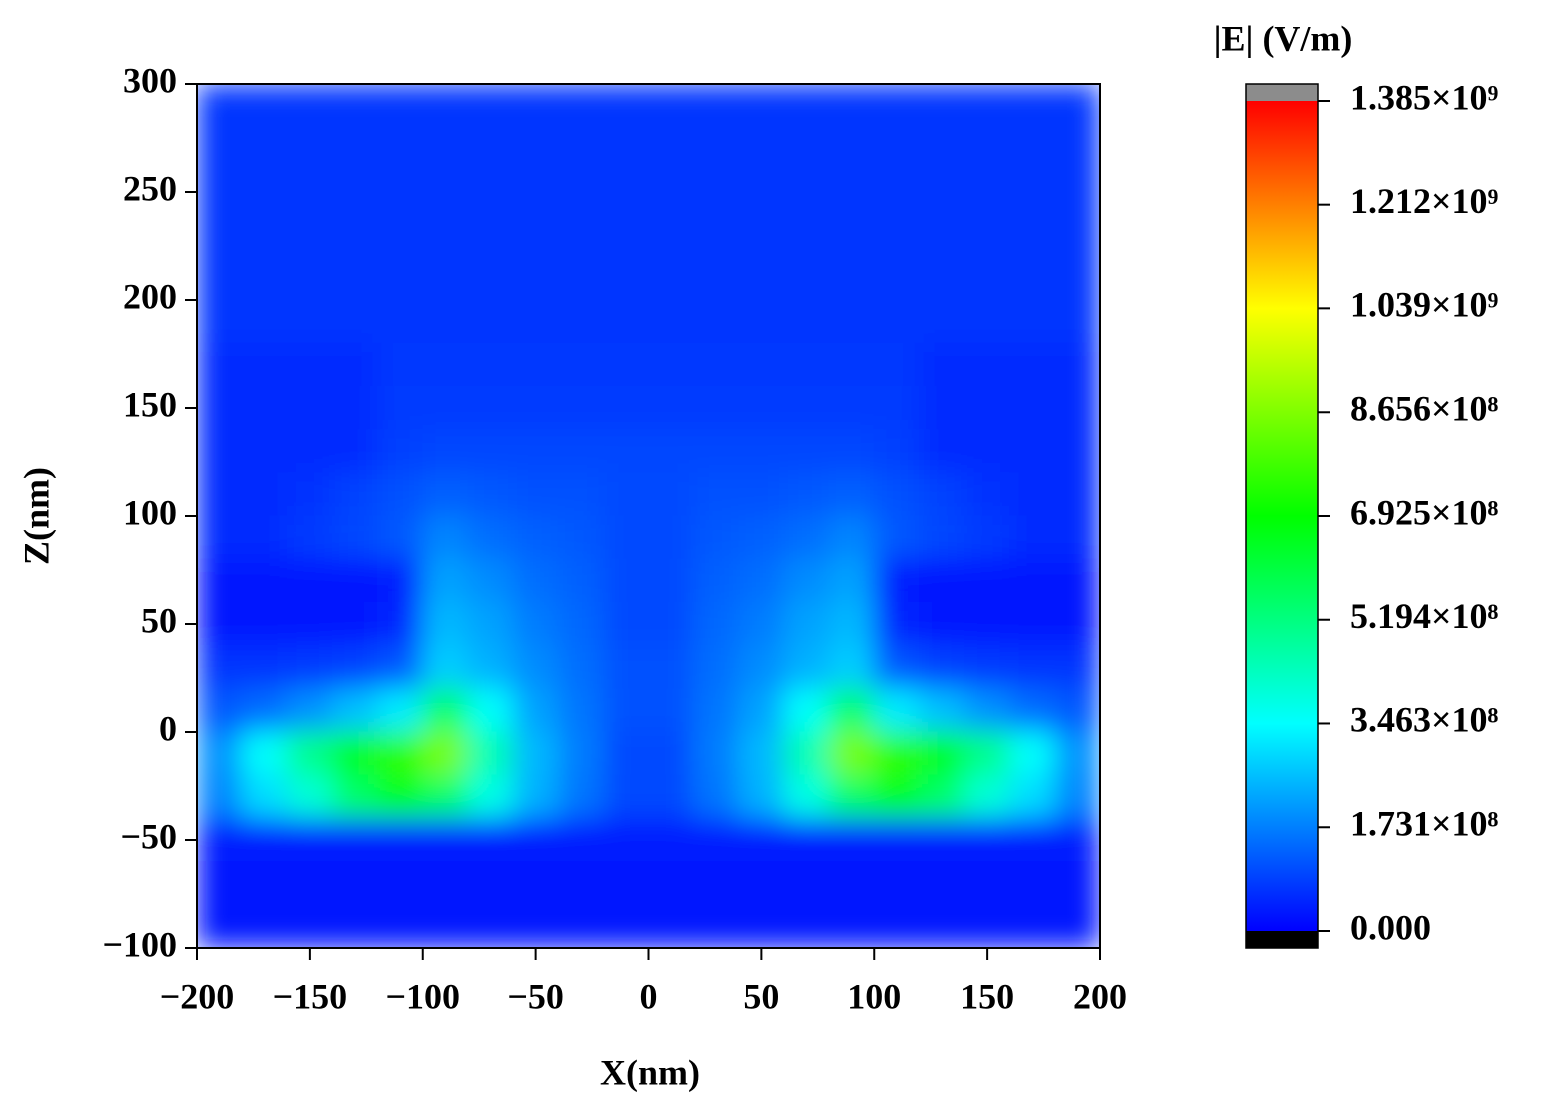 The height and width of the screenshot is (1107, 1546). I want to click on colorbar-over, so click(1282, 92).